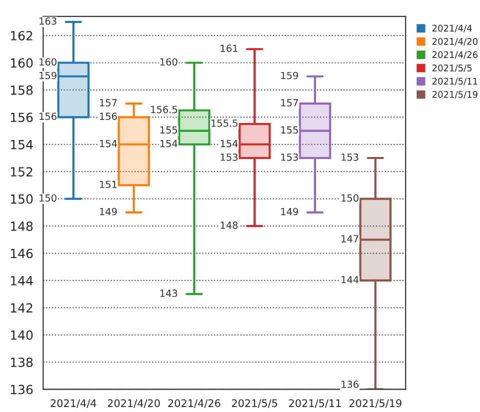 Image resolution: width=480 pixels, height=412 pixels. What do you see at coordinates (455, 42) in the screenshot?
I see `legend-label: 2021/4/20` at bounding box center [455, 42].